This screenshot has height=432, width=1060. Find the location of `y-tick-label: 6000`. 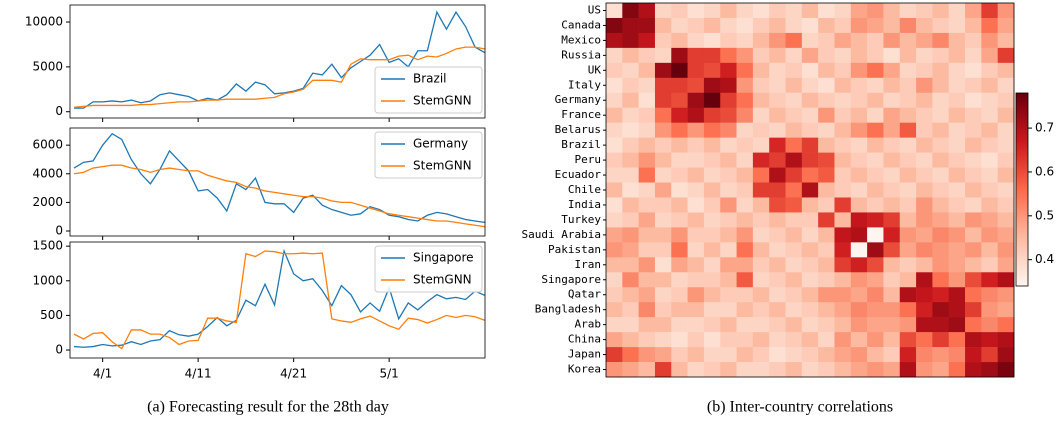

y-tick-label: 6000 is located at coordinates (47, 145).